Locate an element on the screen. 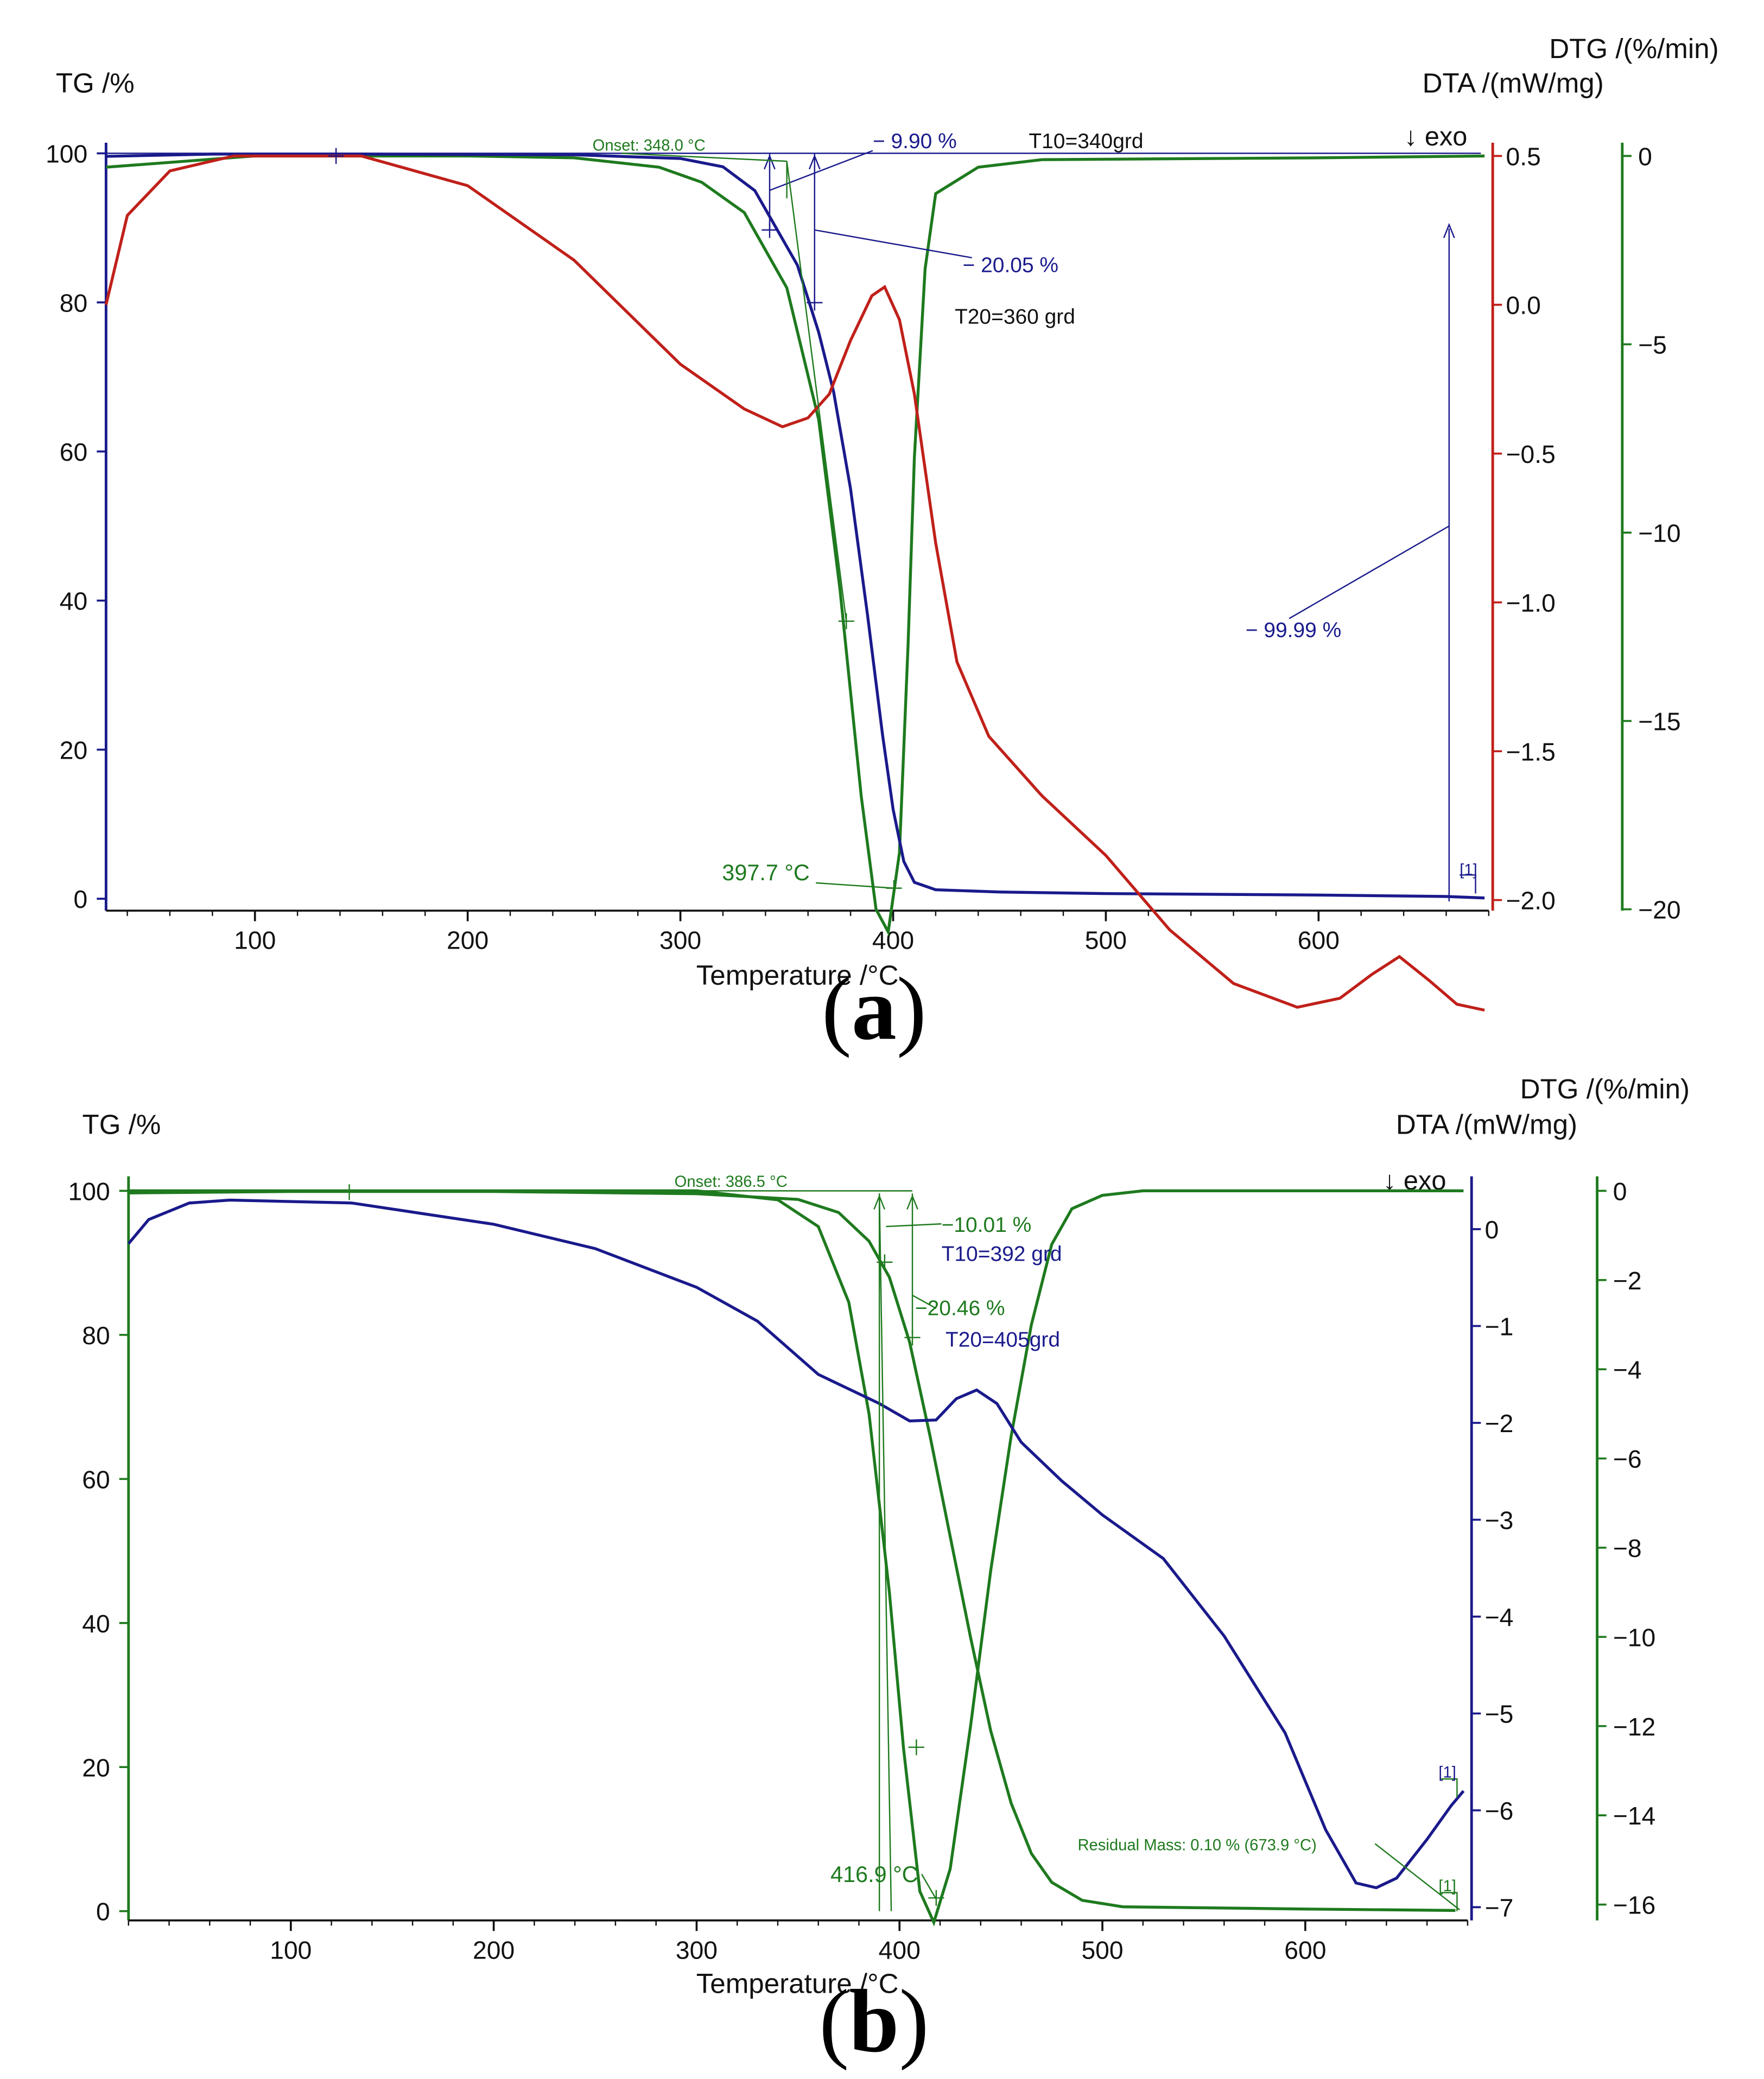 The width and height of the screenshot is (1764, 2079). panel-a-marker-label: [1] is located at coordinates (1469, 870).